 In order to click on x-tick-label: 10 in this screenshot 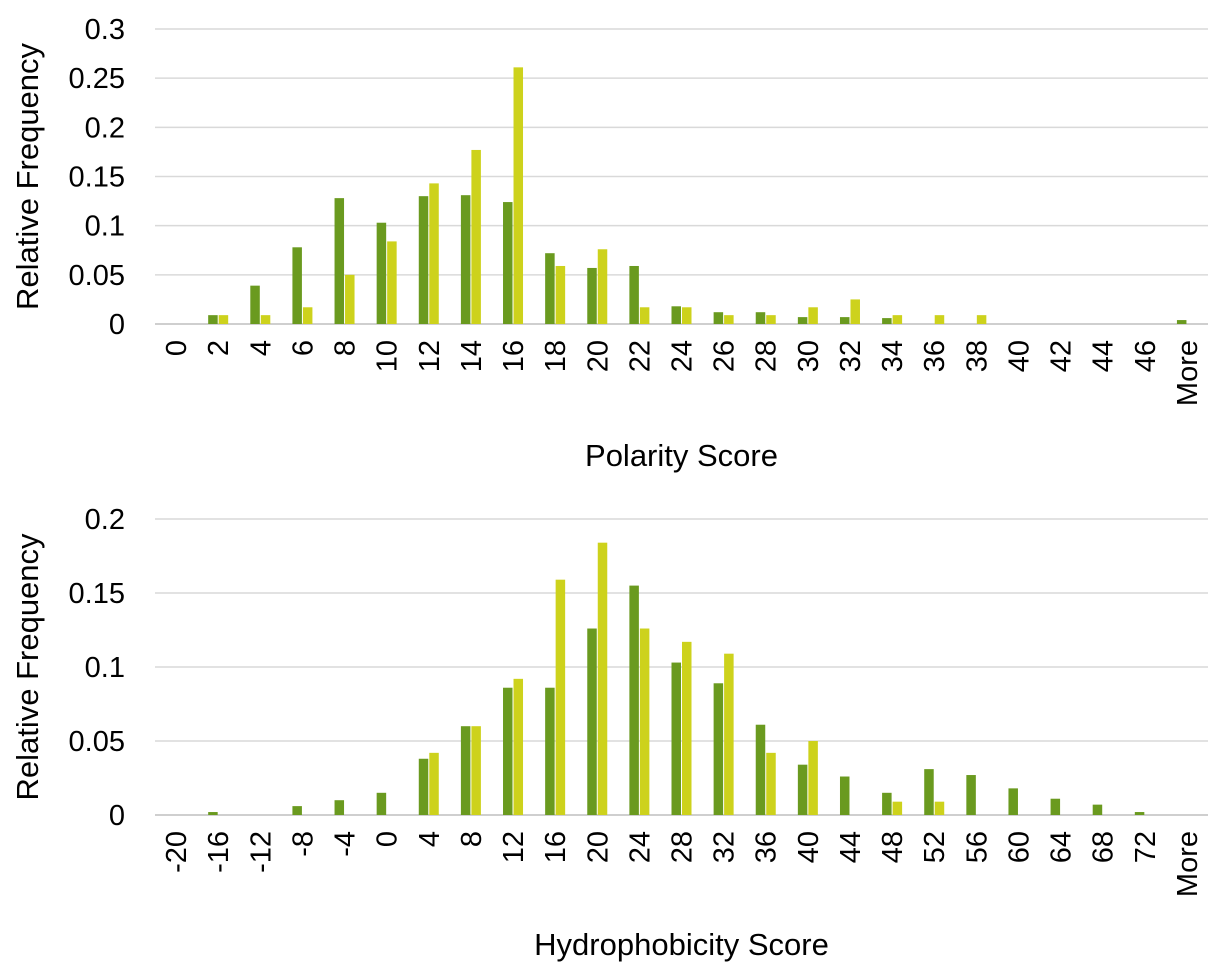, I will do `click(388, 356)`.